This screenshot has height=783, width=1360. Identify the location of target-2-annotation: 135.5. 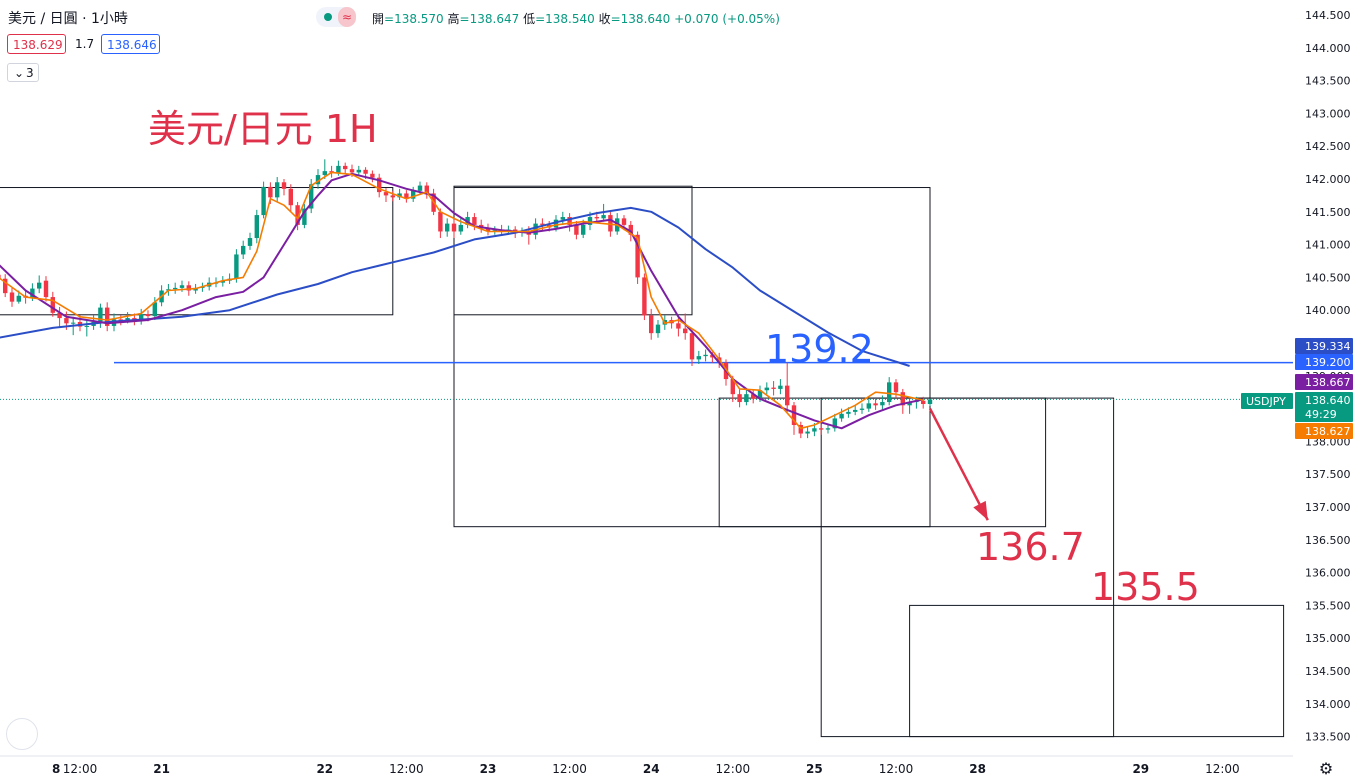
(1145, 587).